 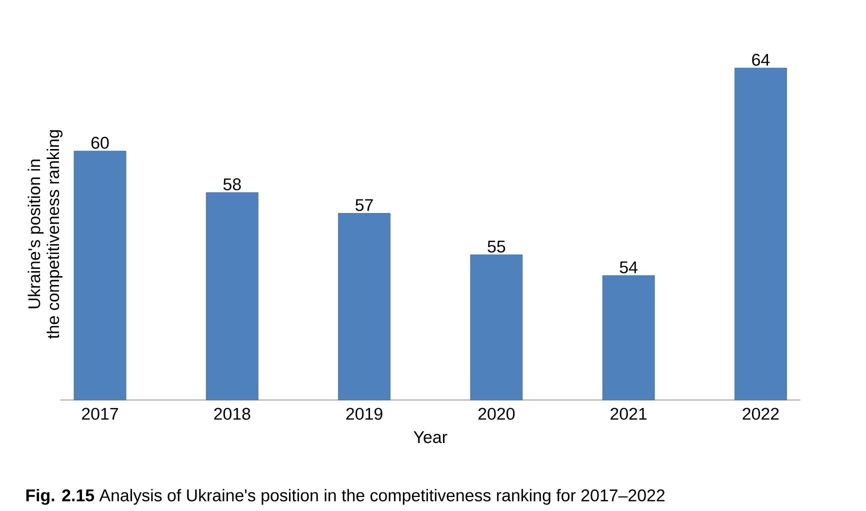 I want to click on x-tick-label: 2022, so click(x=760, y=414).